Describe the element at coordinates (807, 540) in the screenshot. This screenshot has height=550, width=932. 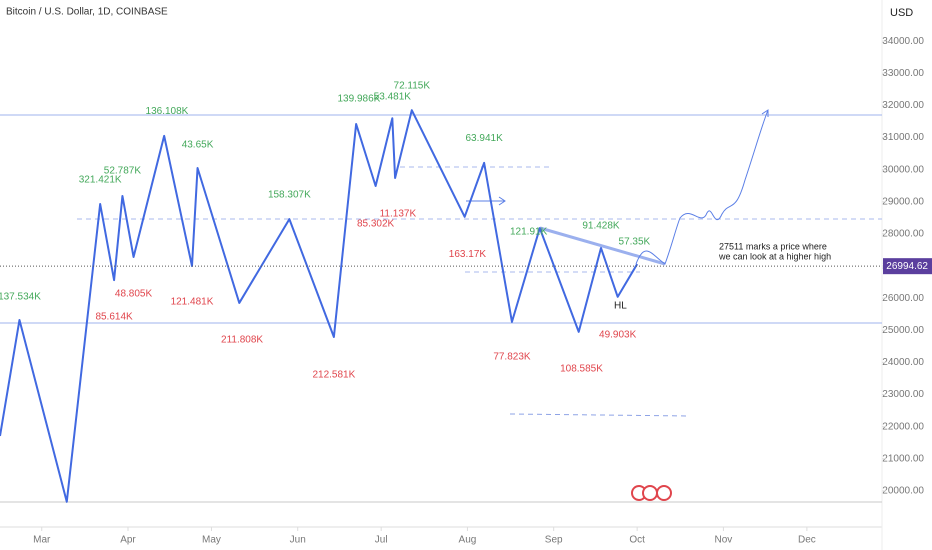
I see `x-tick-label: Dec` at that location.